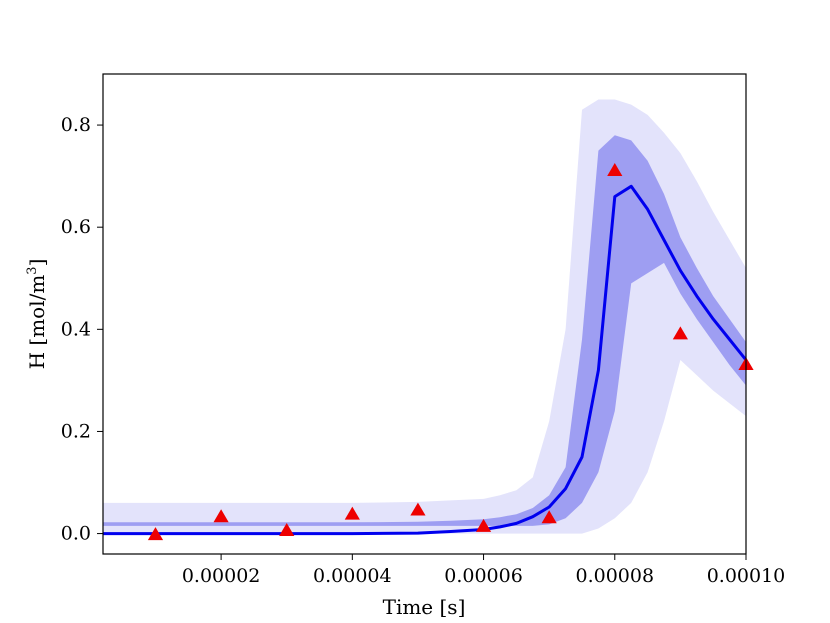 The width and height of the screenshot is (830, 623). I want to click on x-tick-label: 0.00010, so click(746, 576).